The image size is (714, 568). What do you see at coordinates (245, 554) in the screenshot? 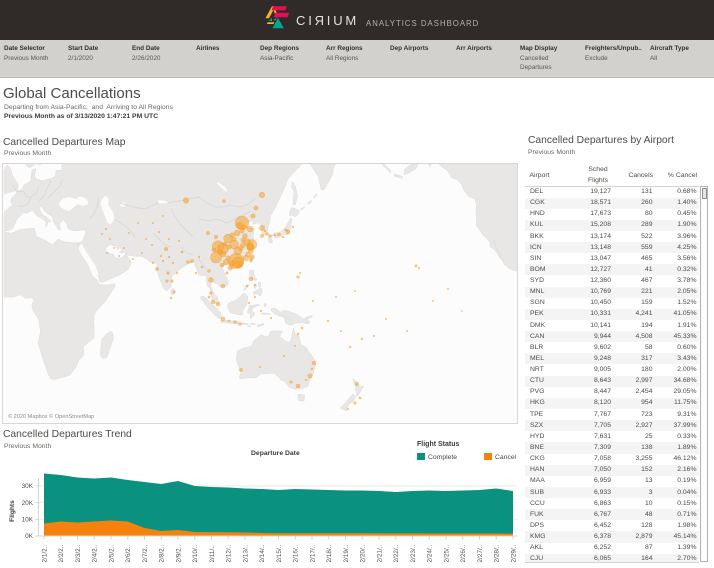
I see `svg-text: 2/13/..` at bounding box center [245, 554].